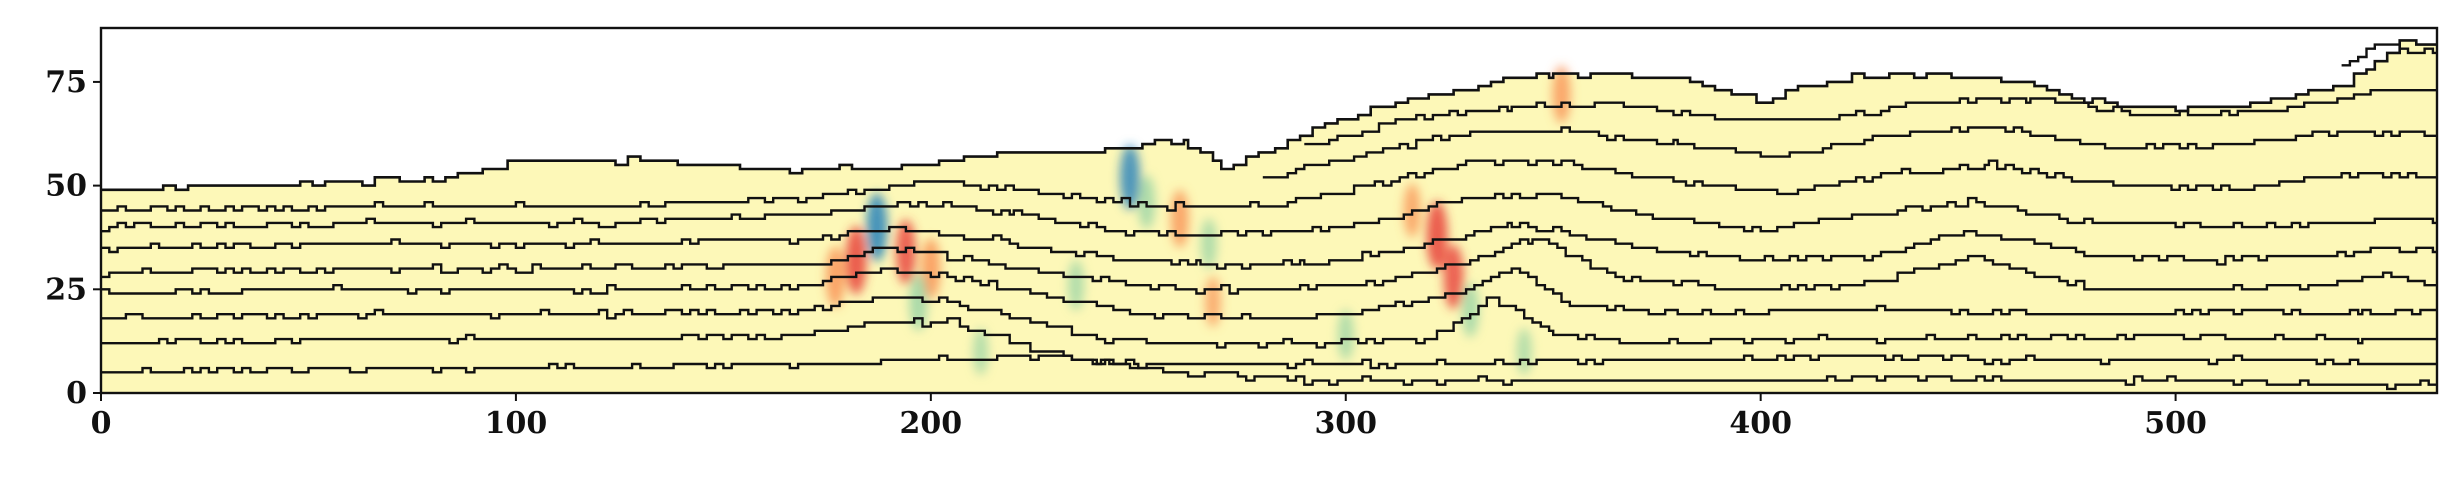  Describe the element at coordinates (1760, 423) in the screenshot. I see `x-tick-label-400: 400` at that location.